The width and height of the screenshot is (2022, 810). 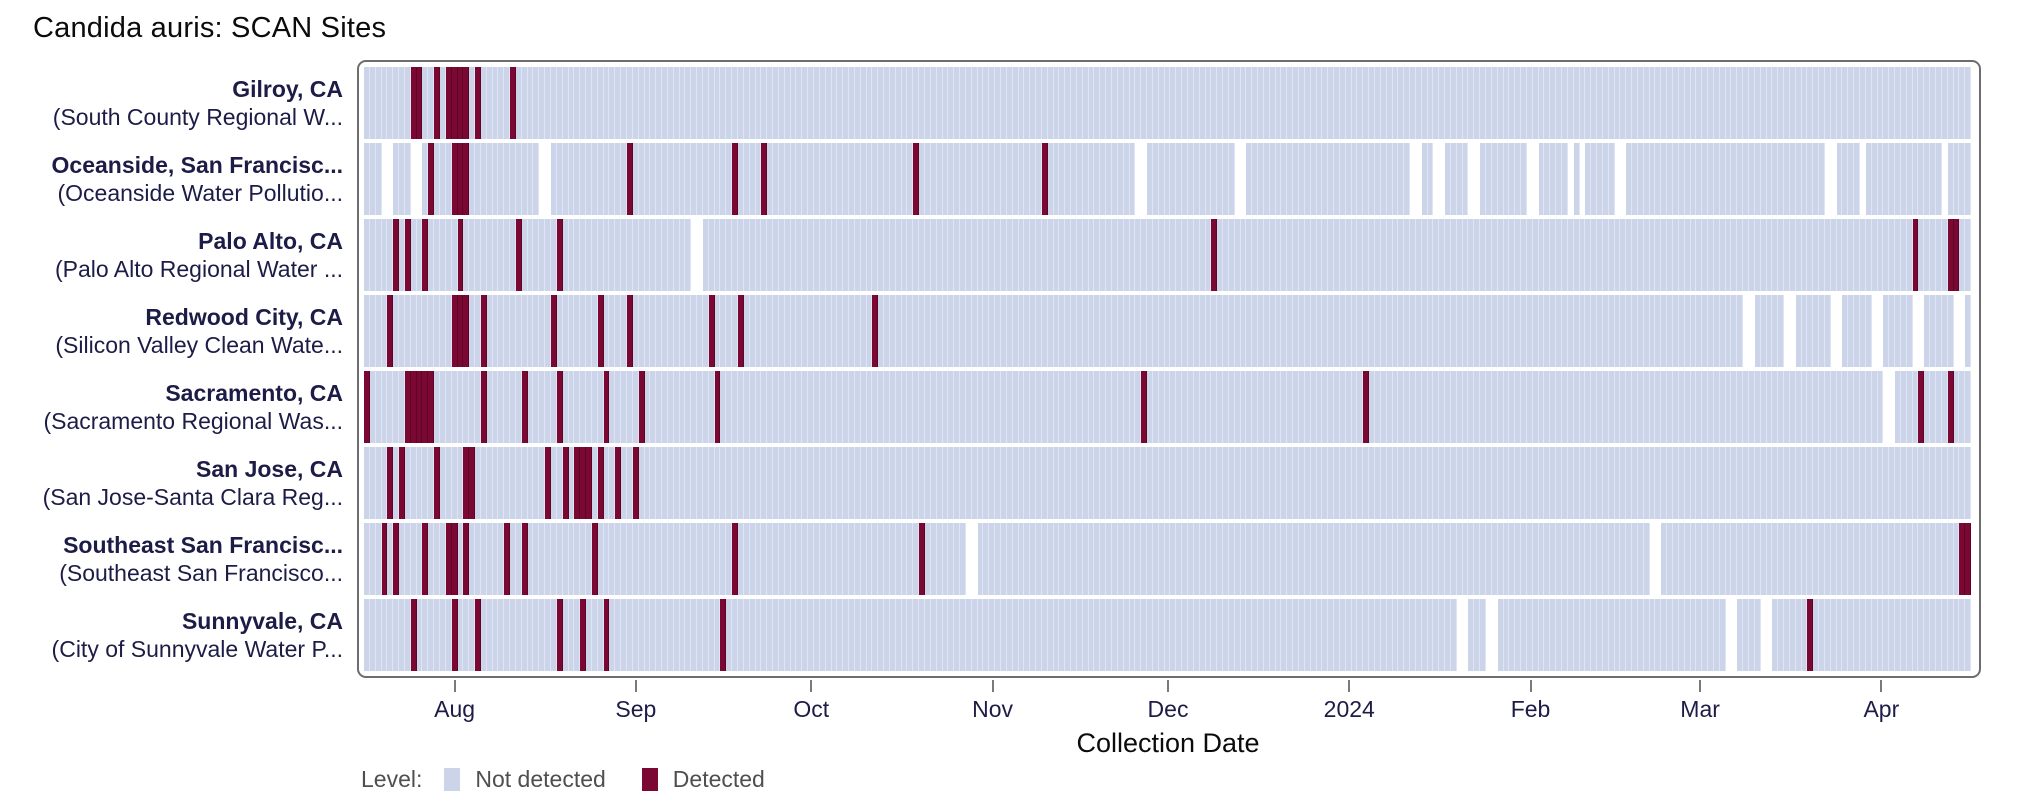 What do you see at coordinates (1349, 686) in the screenshot?
I see `axis-tick` at bounding box center [1349, 686].